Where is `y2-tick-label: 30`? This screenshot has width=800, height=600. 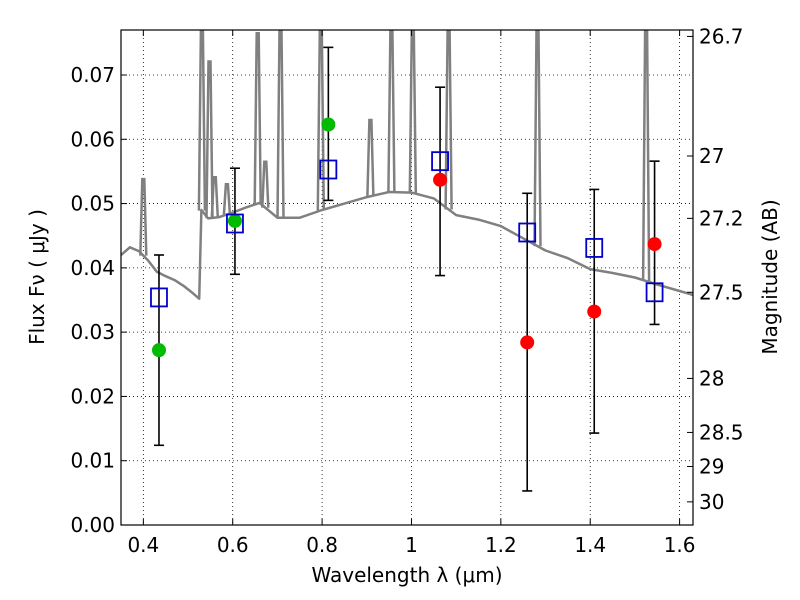 y2-tick-label: 30 is located at coordinates (711, 502).